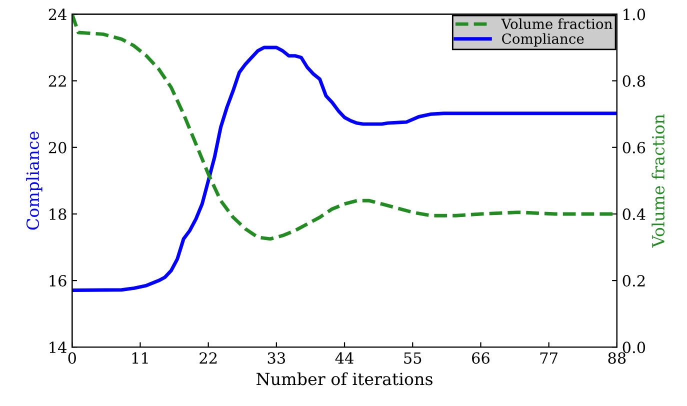  What do you see at coordinates (617, 358) in the screenshot?
I see `x-tick-label: 88` at bounding box center [617, 358].